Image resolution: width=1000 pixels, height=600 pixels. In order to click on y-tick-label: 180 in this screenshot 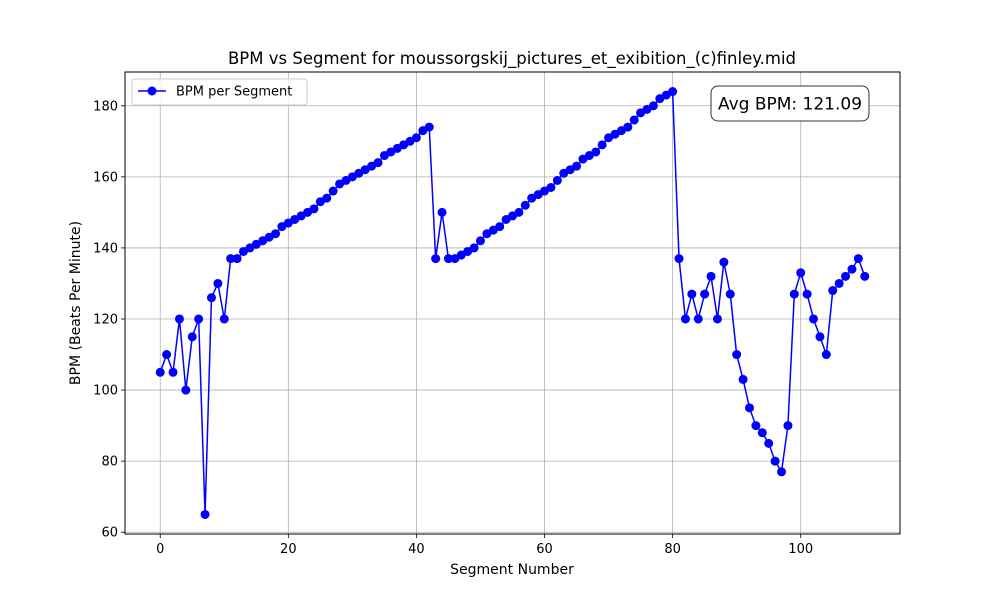, I will do `click(105, 106)`.